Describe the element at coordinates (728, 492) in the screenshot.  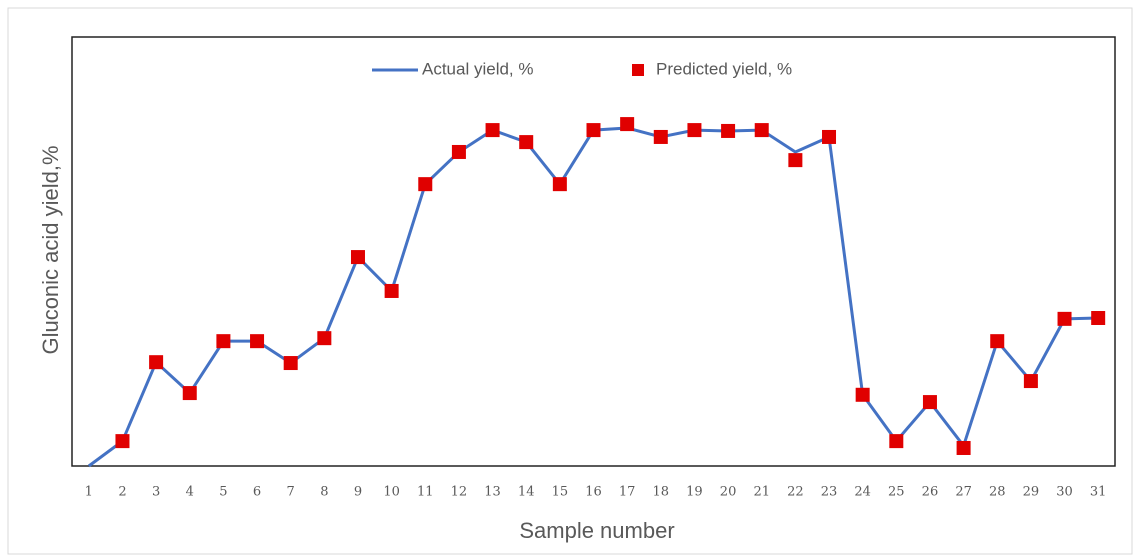
I see `x-tick-label: 20` at that location.